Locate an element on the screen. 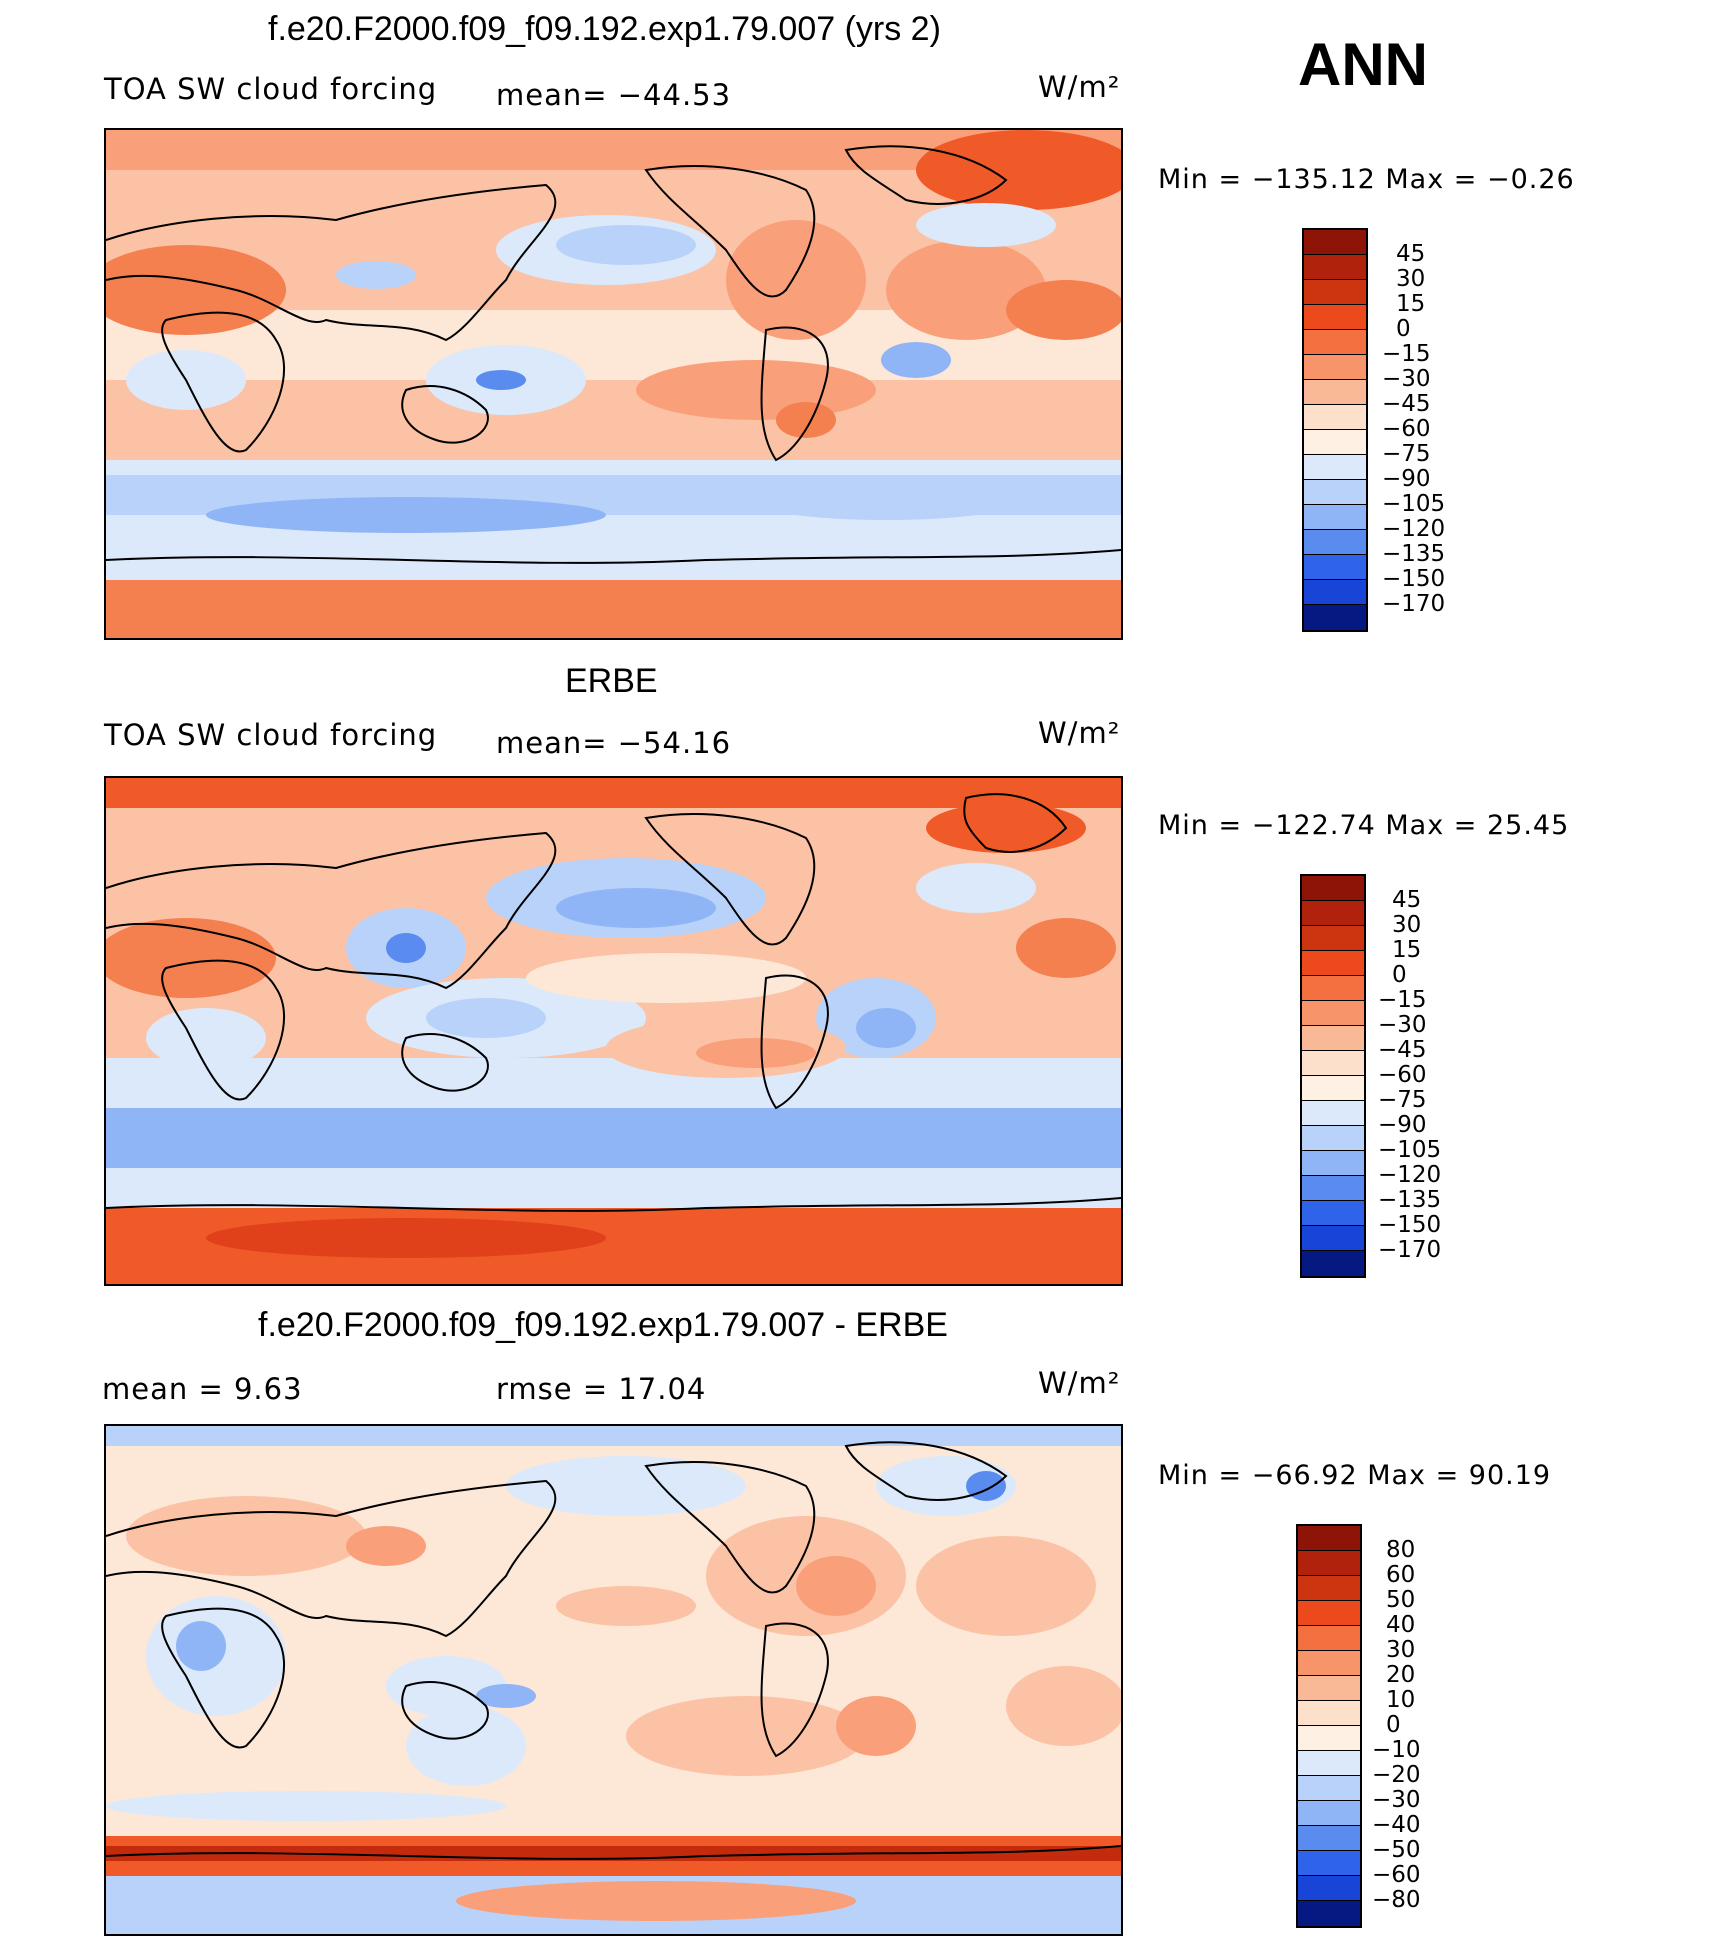 The image size is (1710, 1952). panel-3-rmse-label: rmse = 17.04 is located at coordinates (601, 1389).